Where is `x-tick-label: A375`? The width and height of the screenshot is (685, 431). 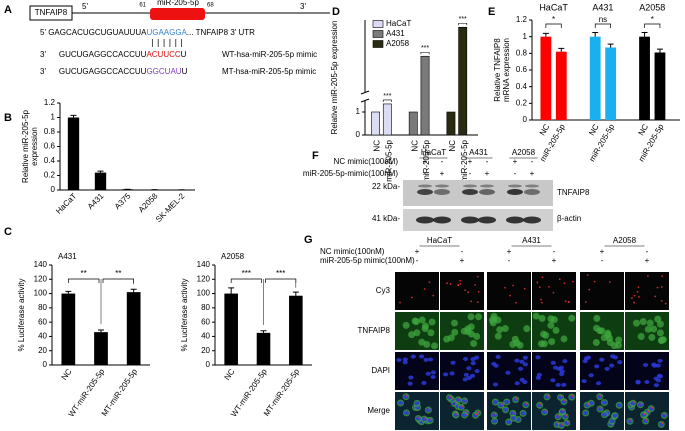
x-tick-label: A375 is located at coordinates (123, 201).